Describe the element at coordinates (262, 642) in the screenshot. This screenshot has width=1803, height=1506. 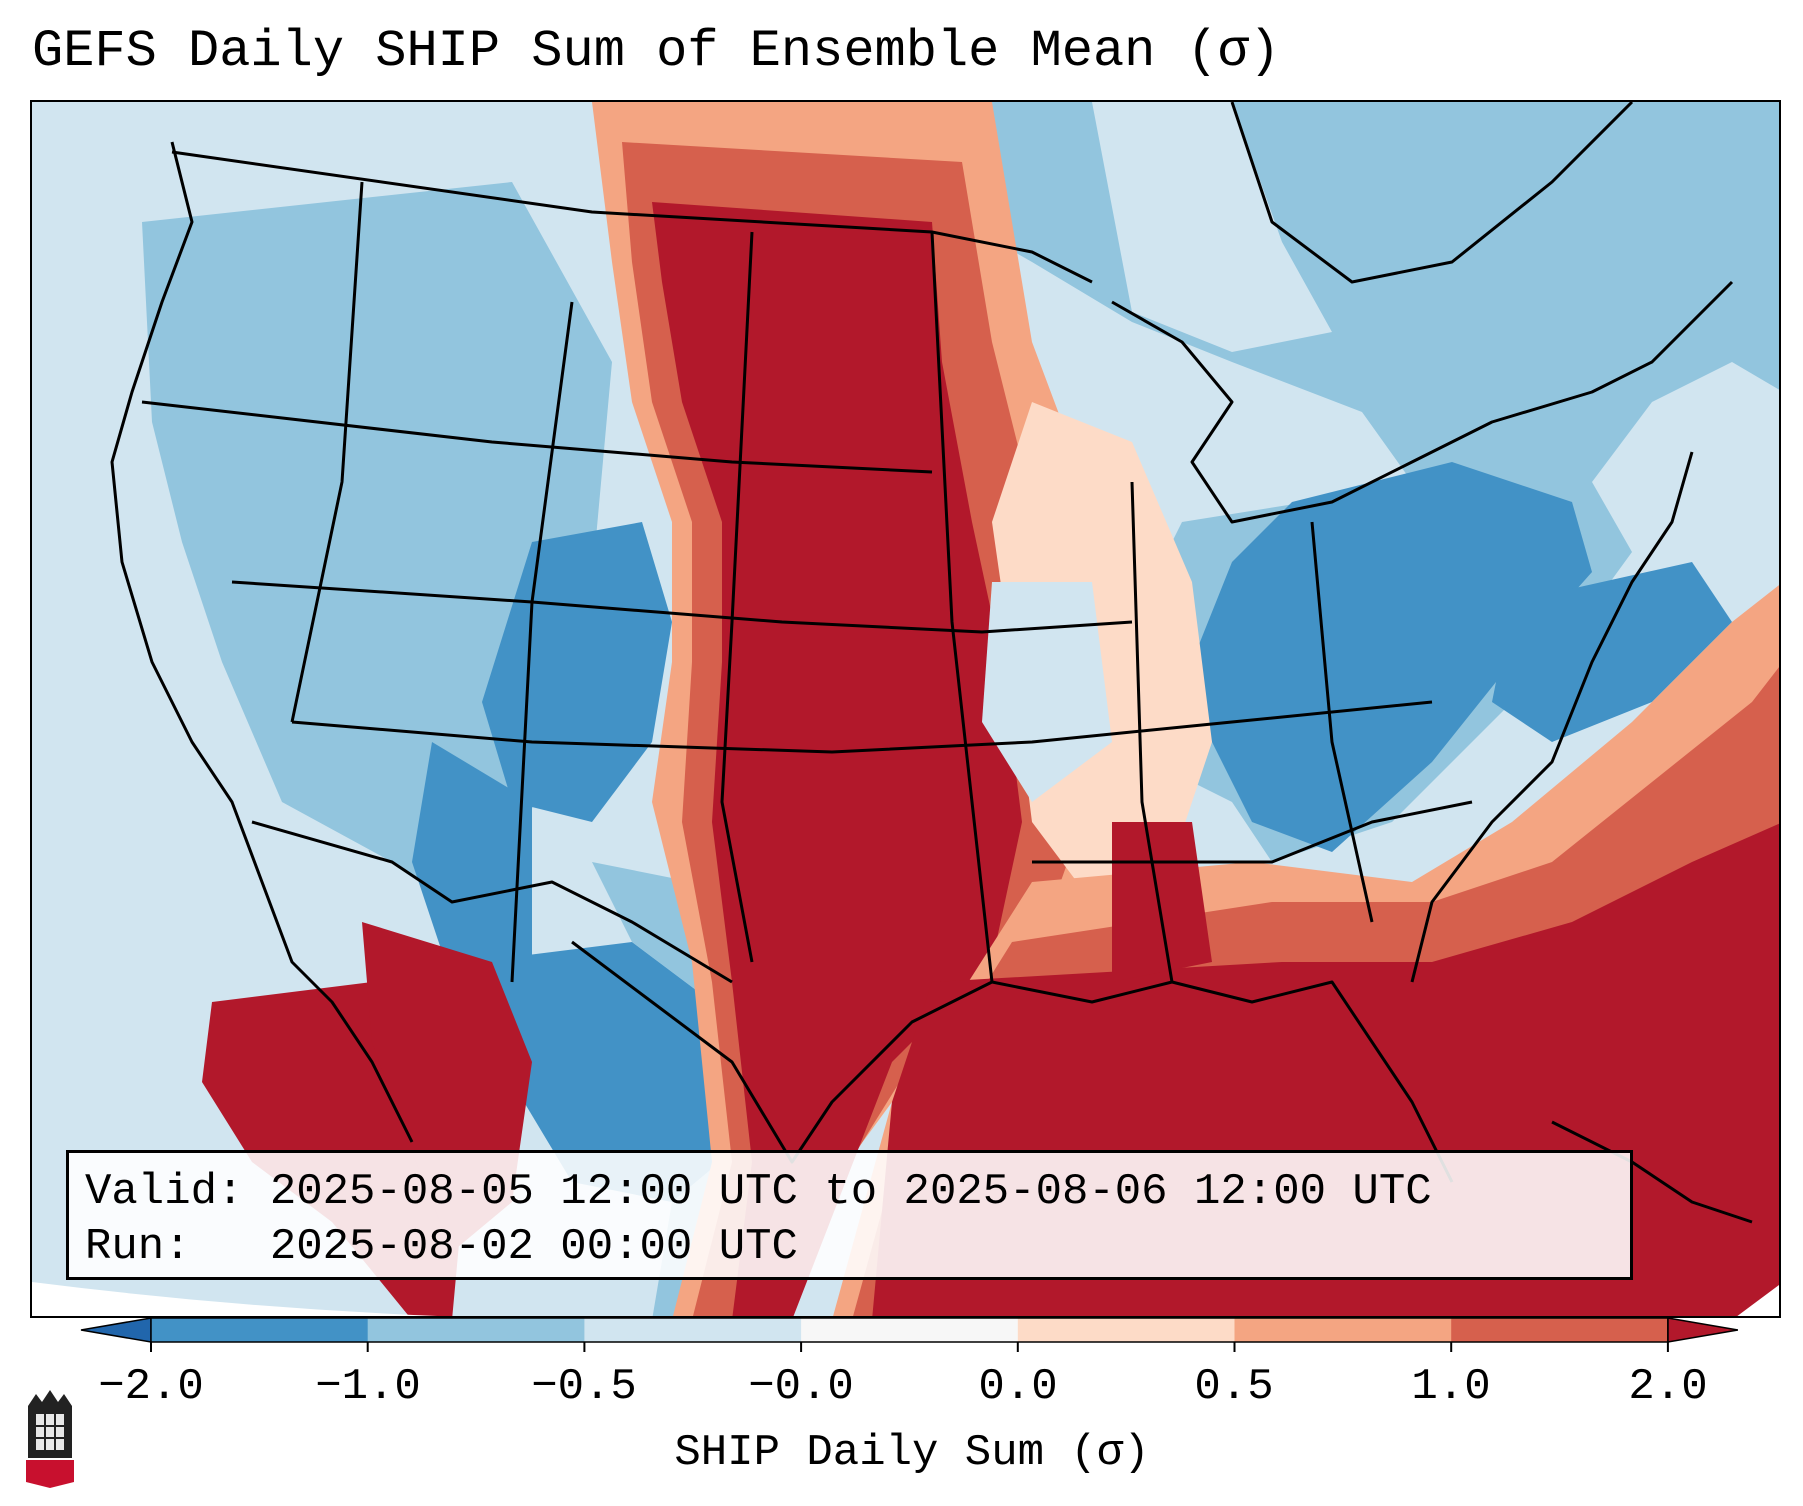
I see `west-coast` at that location.